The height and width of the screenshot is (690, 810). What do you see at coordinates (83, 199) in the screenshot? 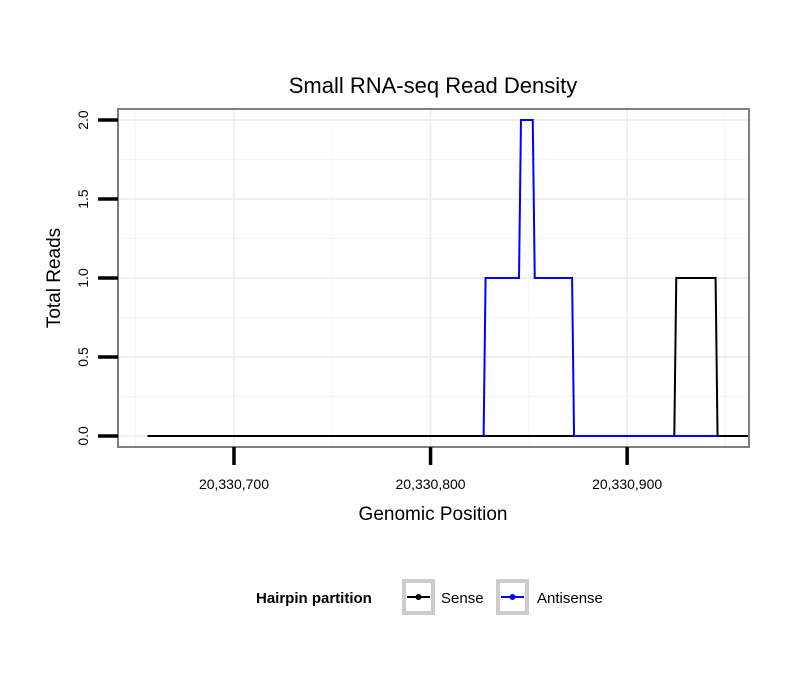
I see `y-tick-label: 1.5` at bounding box center [83, 199].